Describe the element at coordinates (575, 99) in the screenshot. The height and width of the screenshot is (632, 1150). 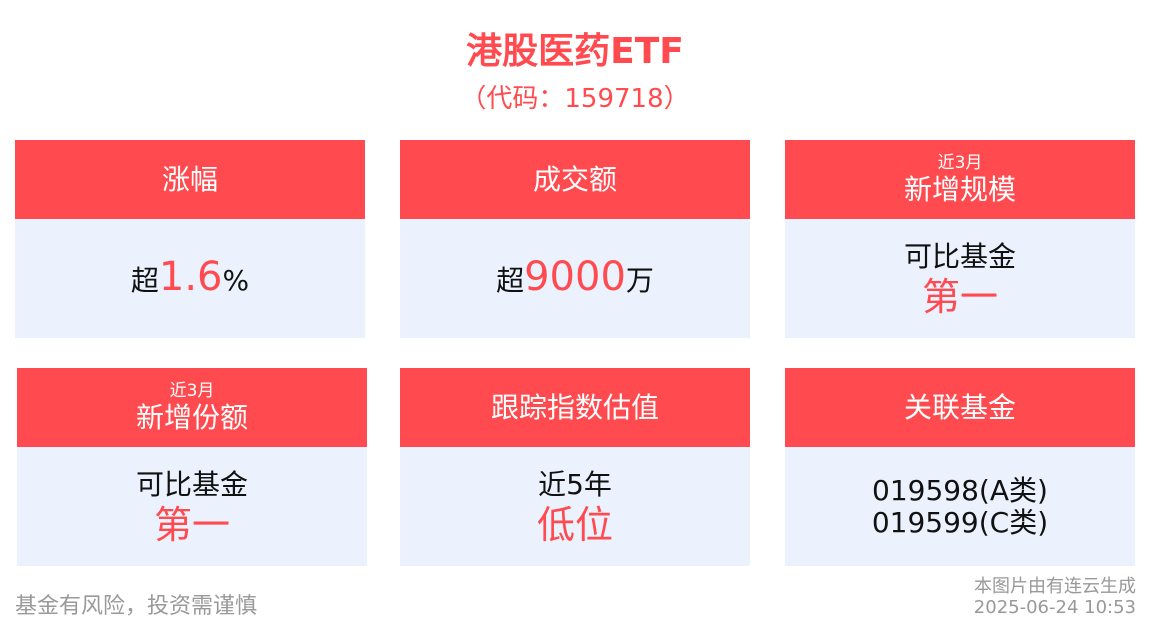
I see `fund-code: （代码：159718）` at that location.